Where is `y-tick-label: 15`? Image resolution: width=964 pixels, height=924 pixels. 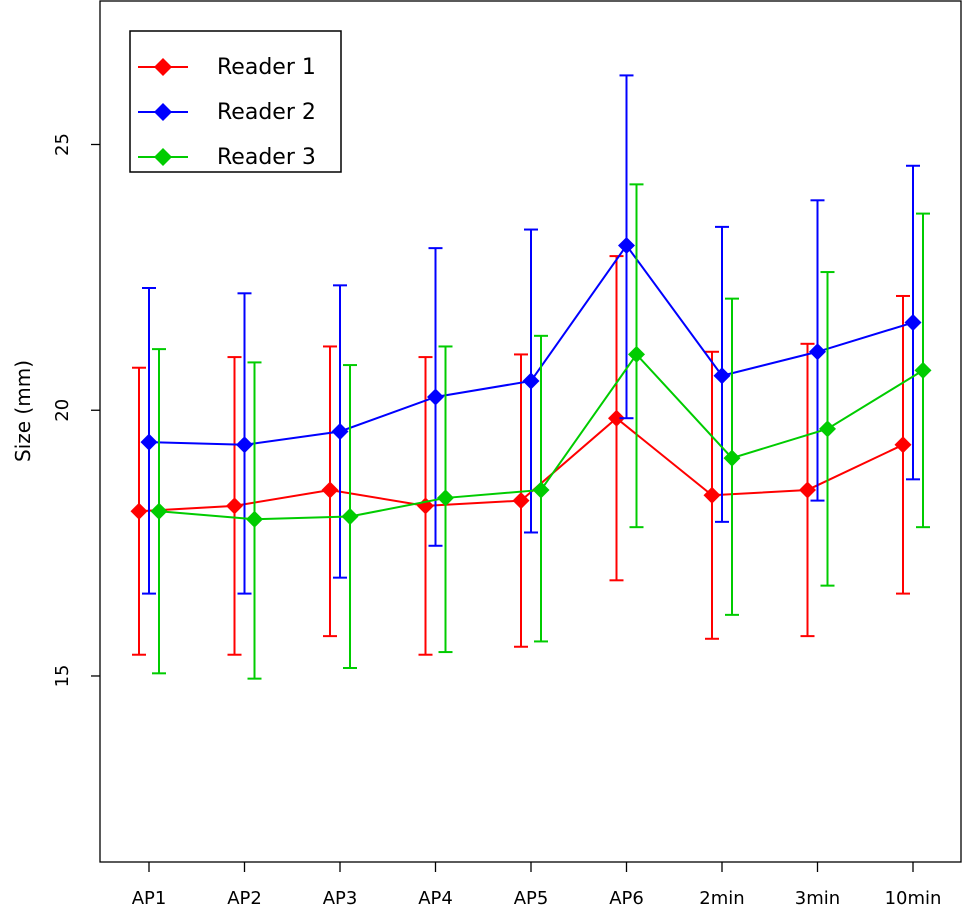
y-tick-label: 15 is located at coordinates (62, 676).